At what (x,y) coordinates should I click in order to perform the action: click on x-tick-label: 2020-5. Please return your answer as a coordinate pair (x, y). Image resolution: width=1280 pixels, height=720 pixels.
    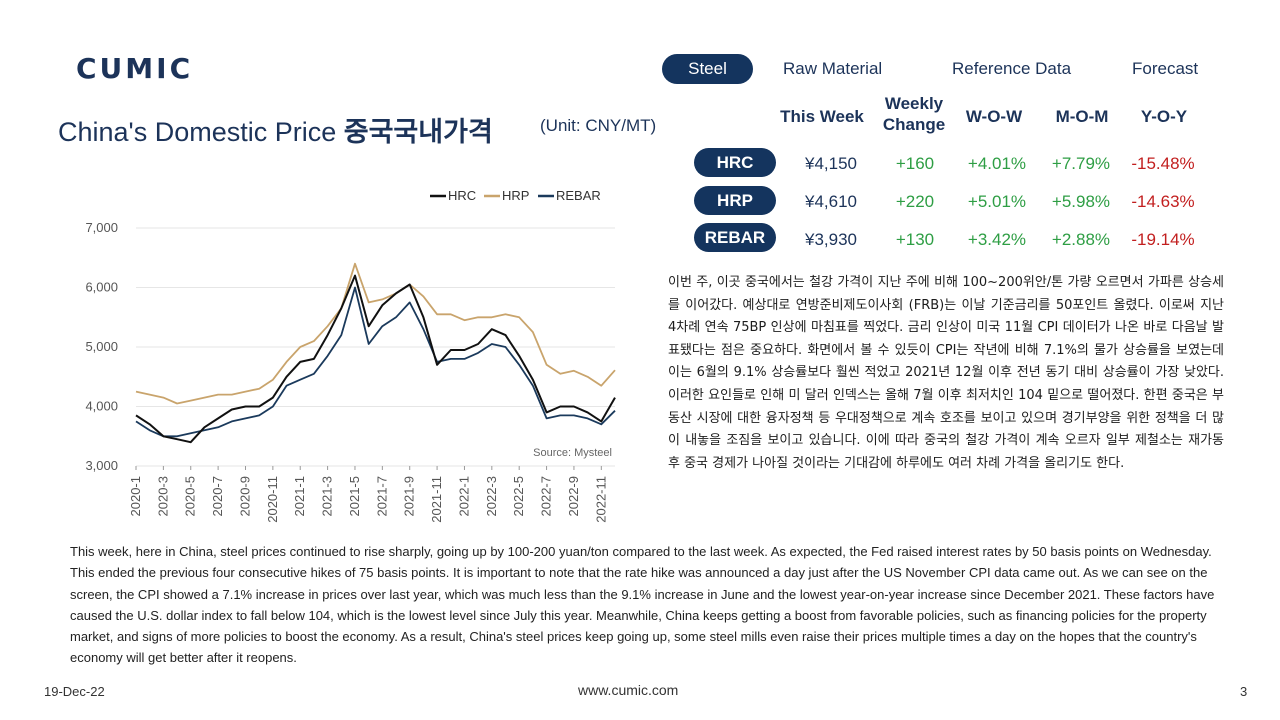
    Looking at the image, I should click on (190, 496).